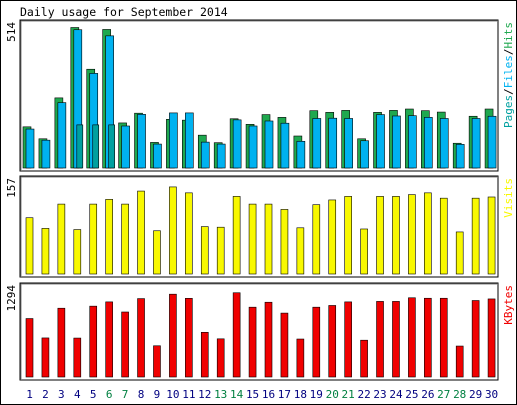 This screenshot has width=517, height=405. I want to click on day-label-24: 24, so click(396, 394).